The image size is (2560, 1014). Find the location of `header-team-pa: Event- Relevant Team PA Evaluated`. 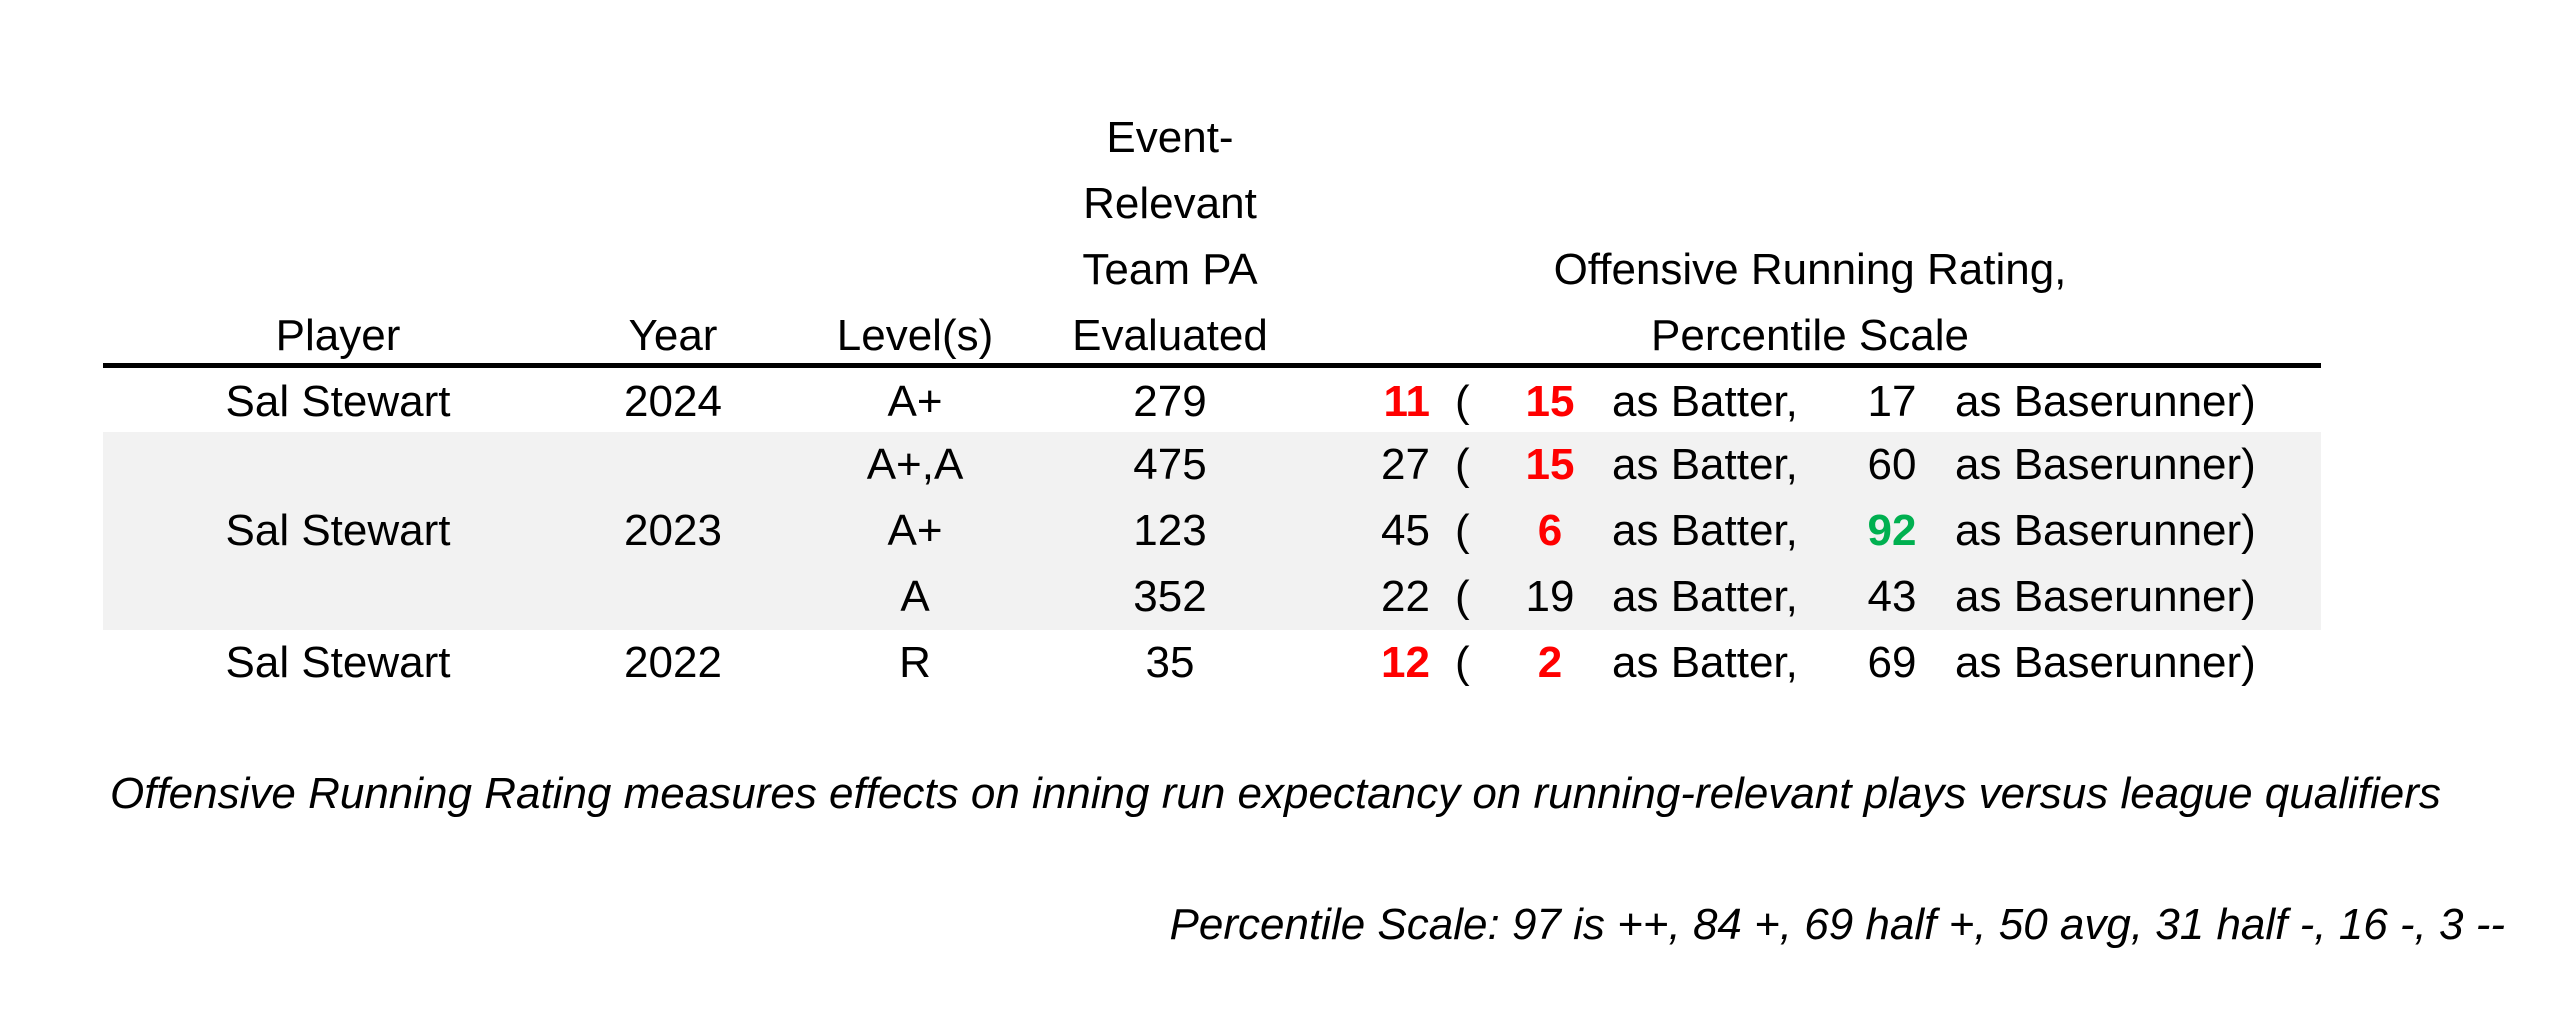

header-team-pa: Event- Relevant Team PA Evaluated is located at coordinates (1170, 237).